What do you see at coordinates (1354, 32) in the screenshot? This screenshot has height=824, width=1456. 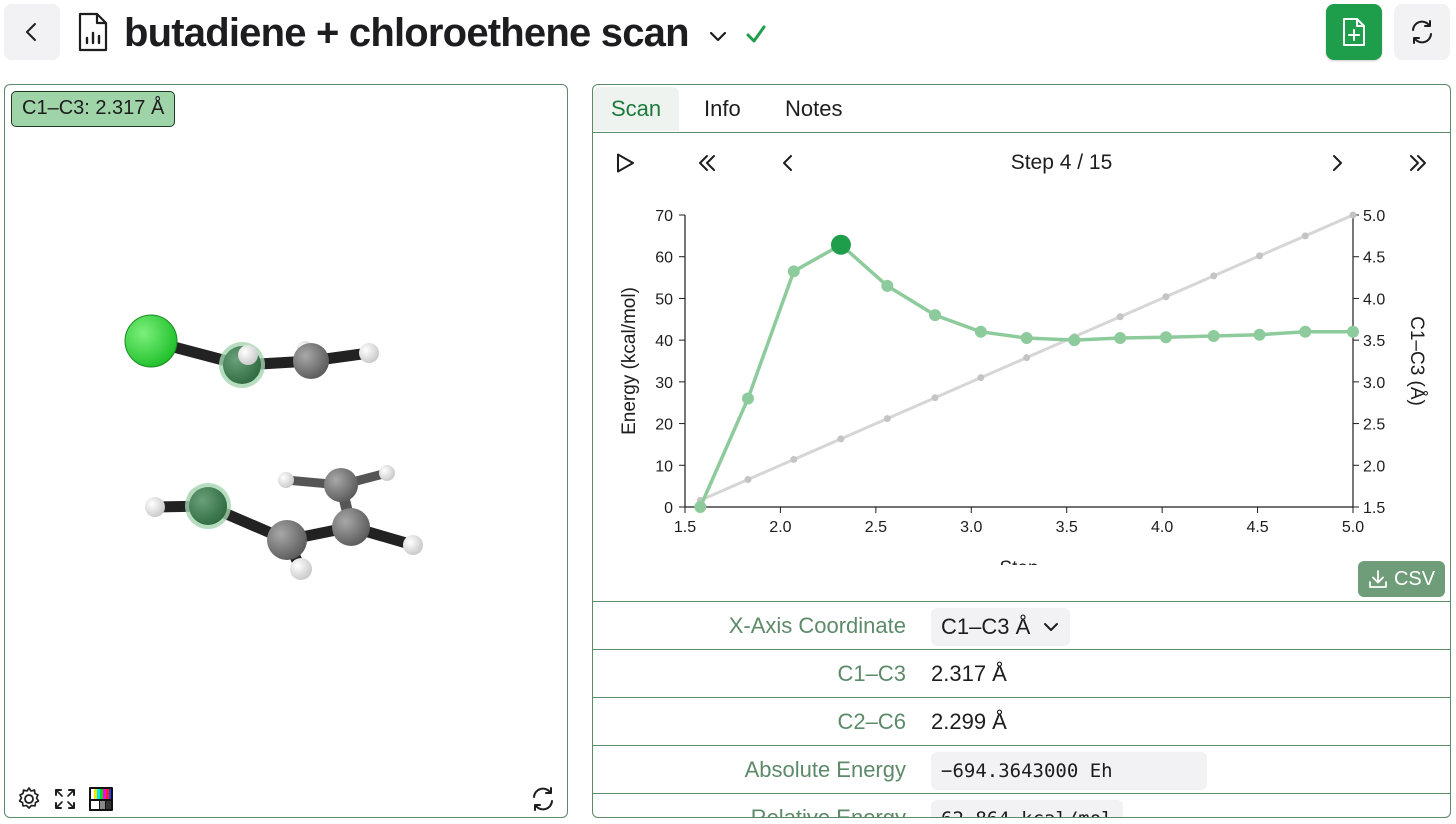 I see `new-document-button` at bounding box center [1354, 32].